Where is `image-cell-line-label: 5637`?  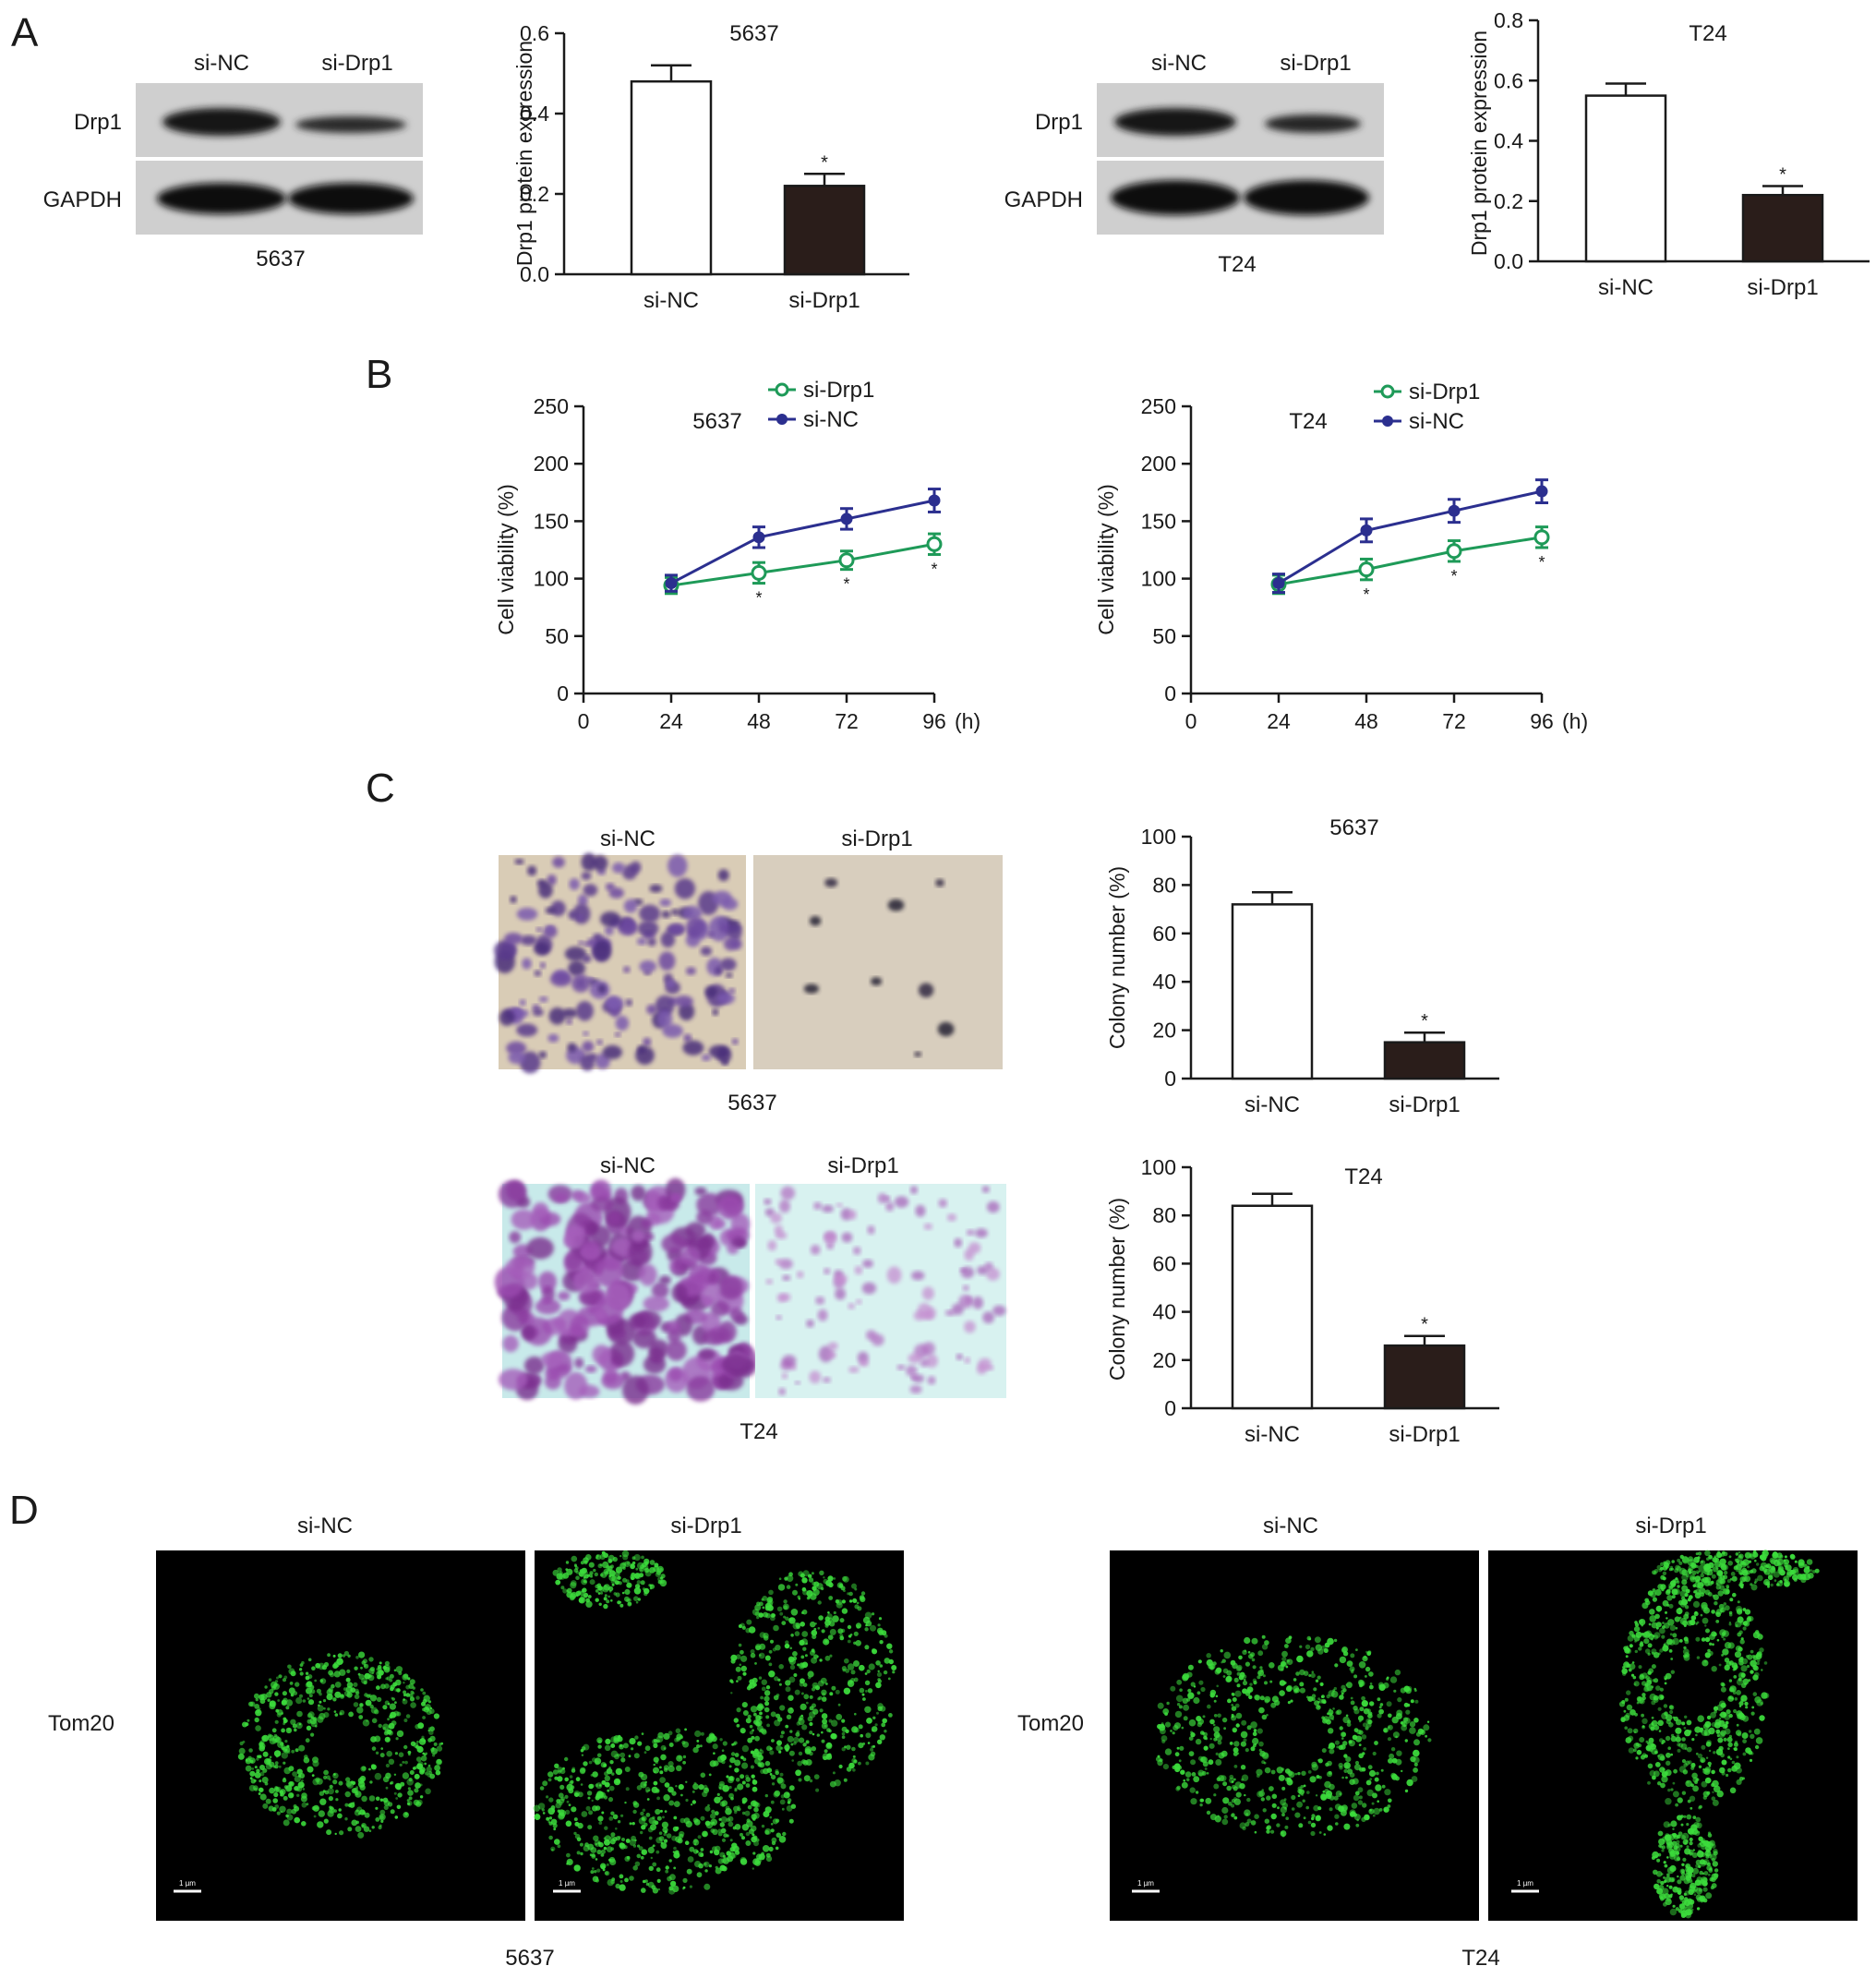
image-cell-line-label: 5637 is located at coordinates (529, 1959).